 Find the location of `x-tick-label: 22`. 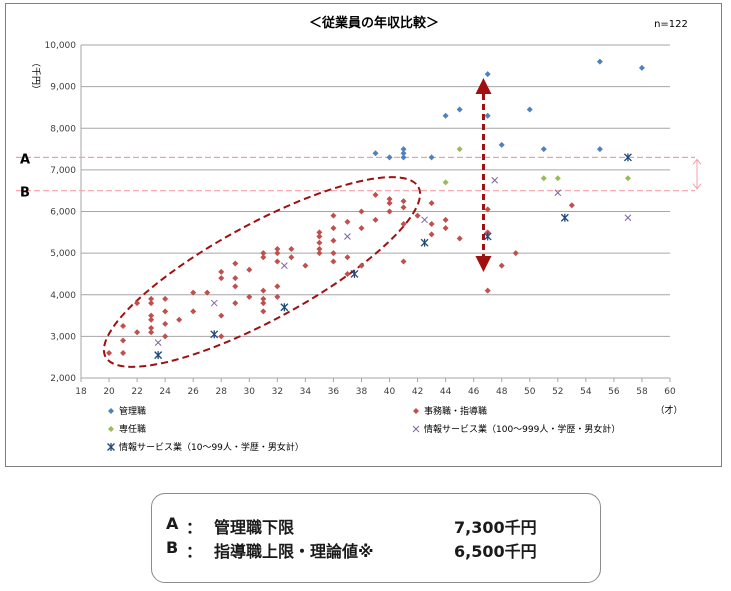

x-tick-label: 22 is located at coordinates (136, 392).